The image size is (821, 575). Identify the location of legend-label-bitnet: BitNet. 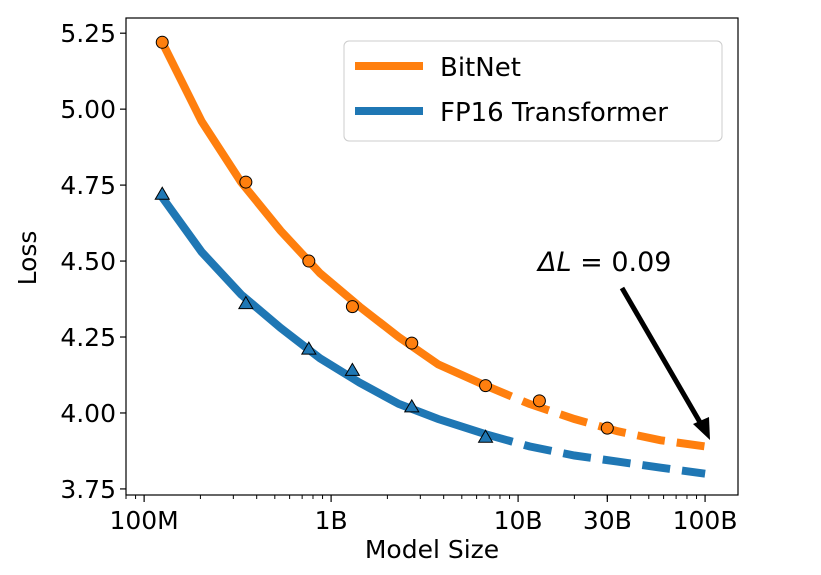
(480, 68).